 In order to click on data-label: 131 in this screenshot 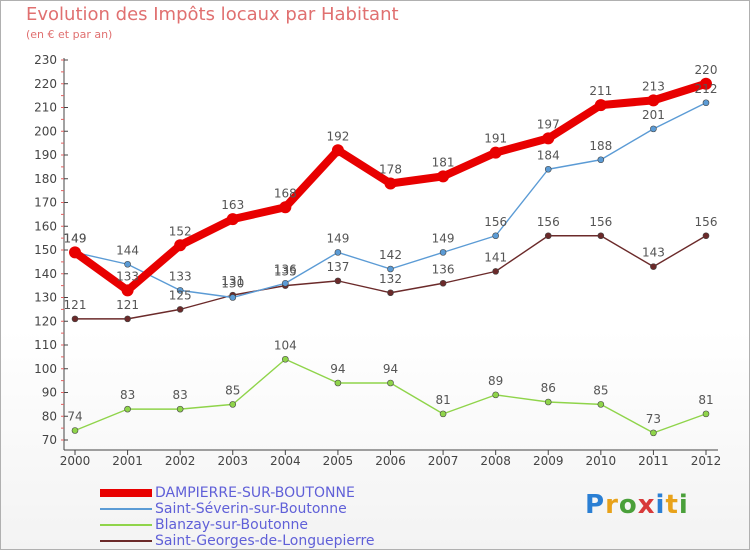, I will do `click(232, 281)`.